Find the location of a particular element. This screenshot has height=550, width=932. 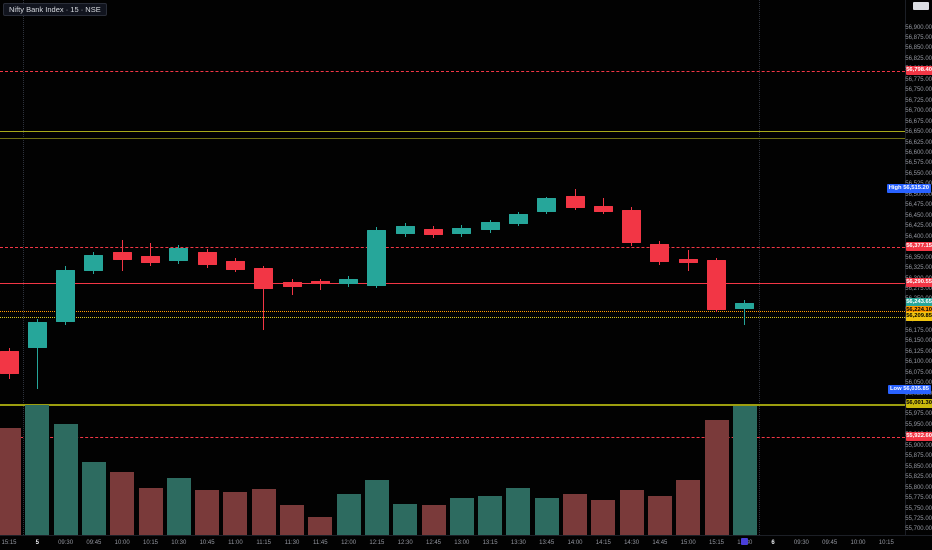

price-tick-label: 56,600.00 is located at coordinates (918, 153).